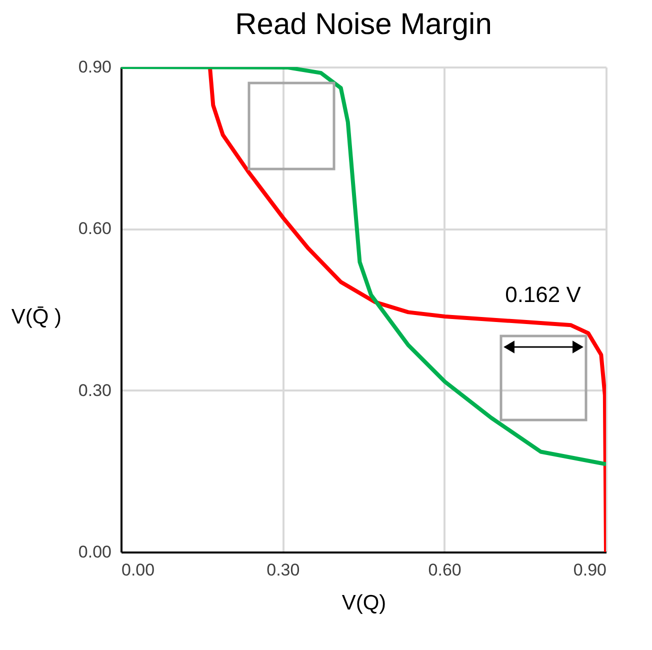 Image resolution: width=652 pixels, height=650 pixels. What do you see at coordinates (543, 294) in the screenshot?
I see `annotation: 0.162 V` at bounding box center [543, 294].